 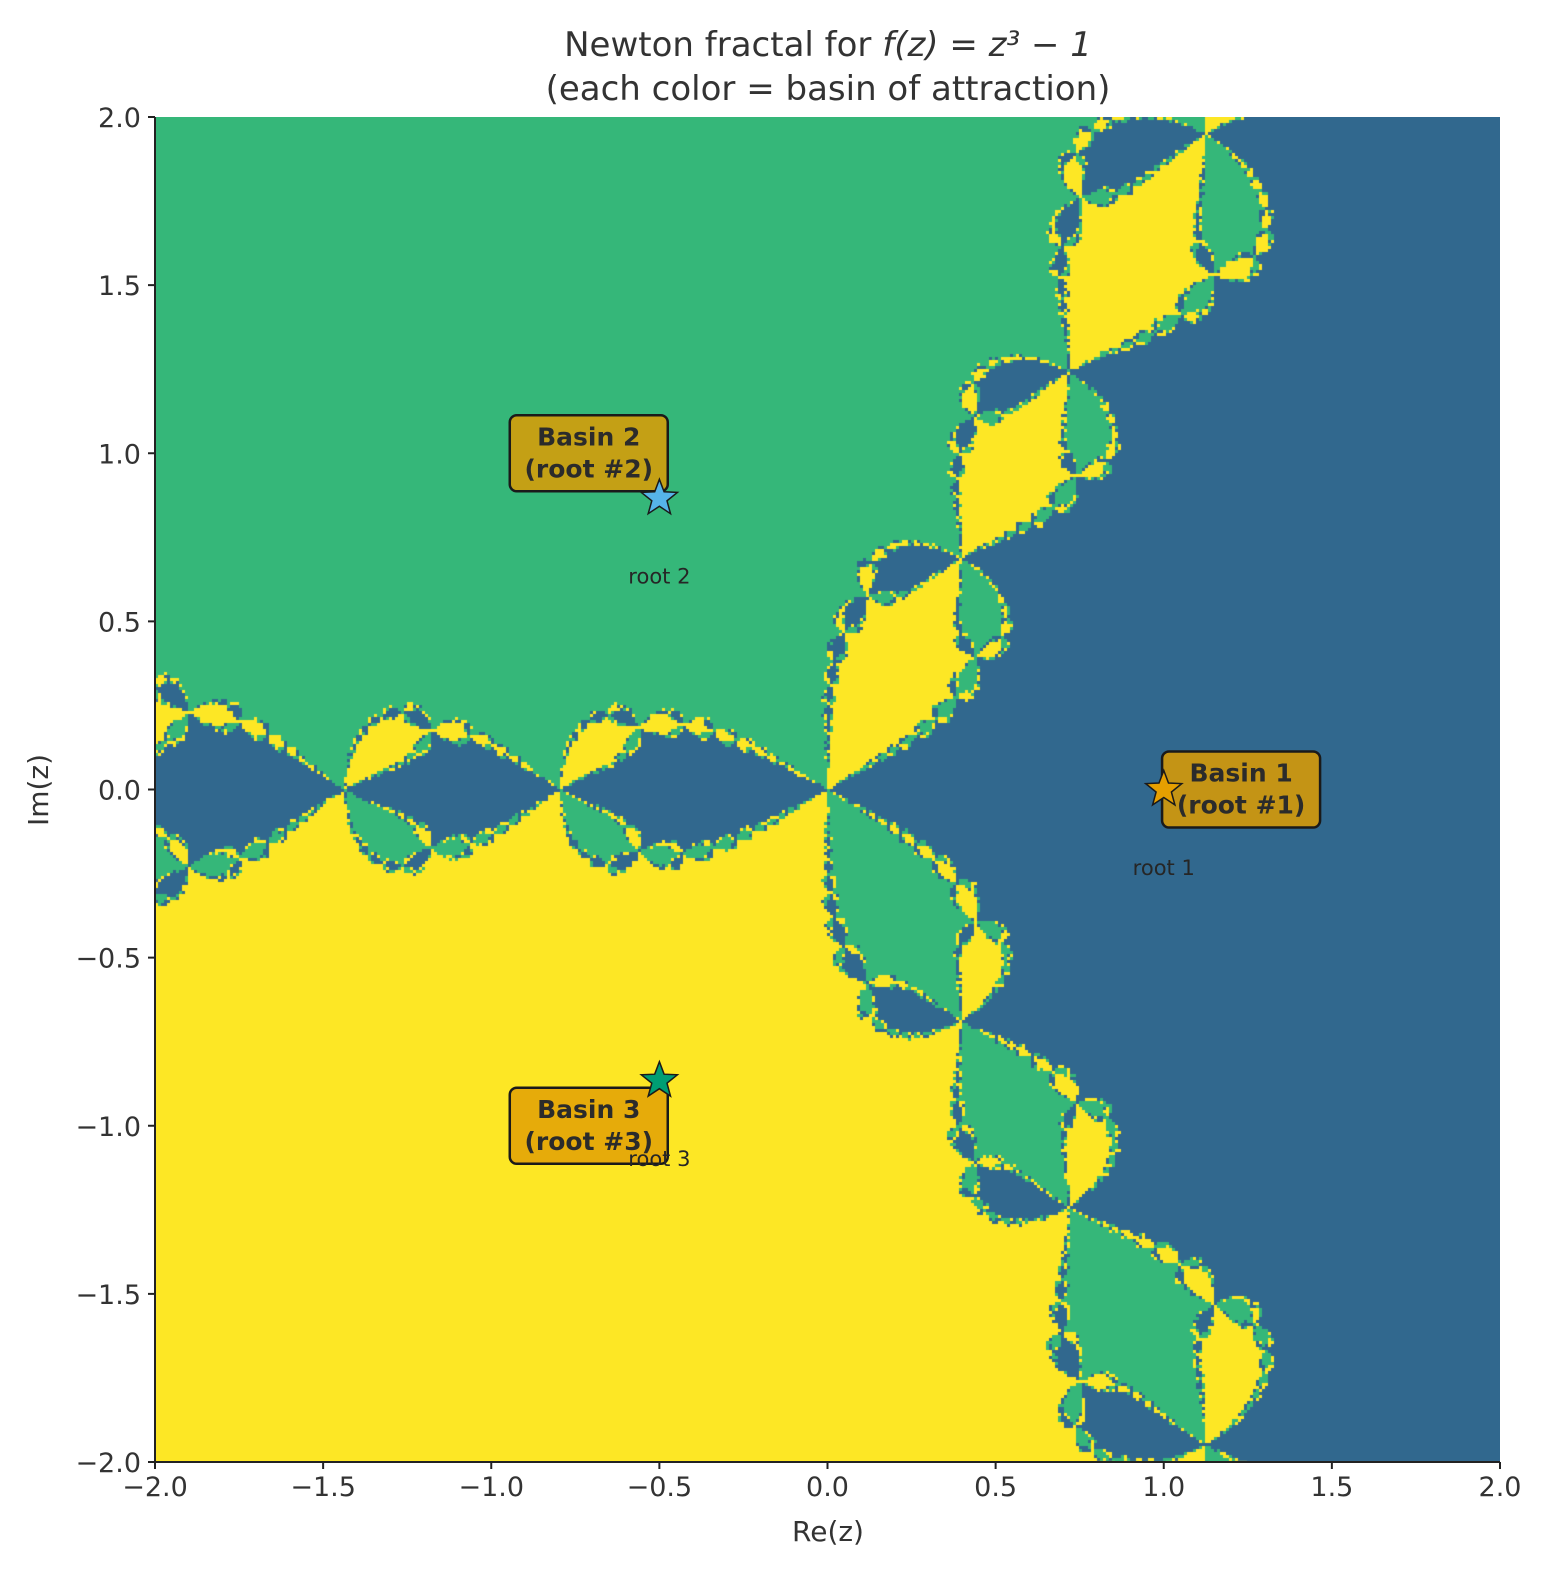 I want to click on root-label: root 3, so click(x=659, y=1159).